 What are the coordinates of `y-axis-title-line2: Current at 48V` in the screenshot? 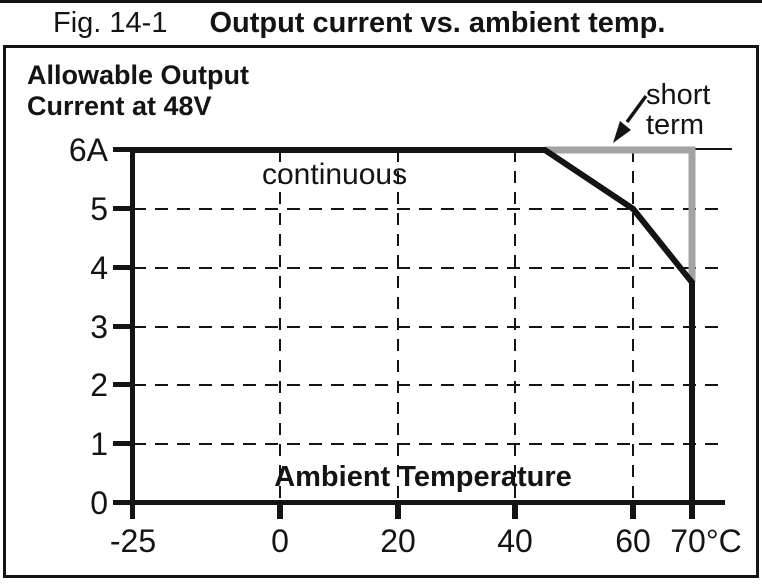 It's located at (119, 106).